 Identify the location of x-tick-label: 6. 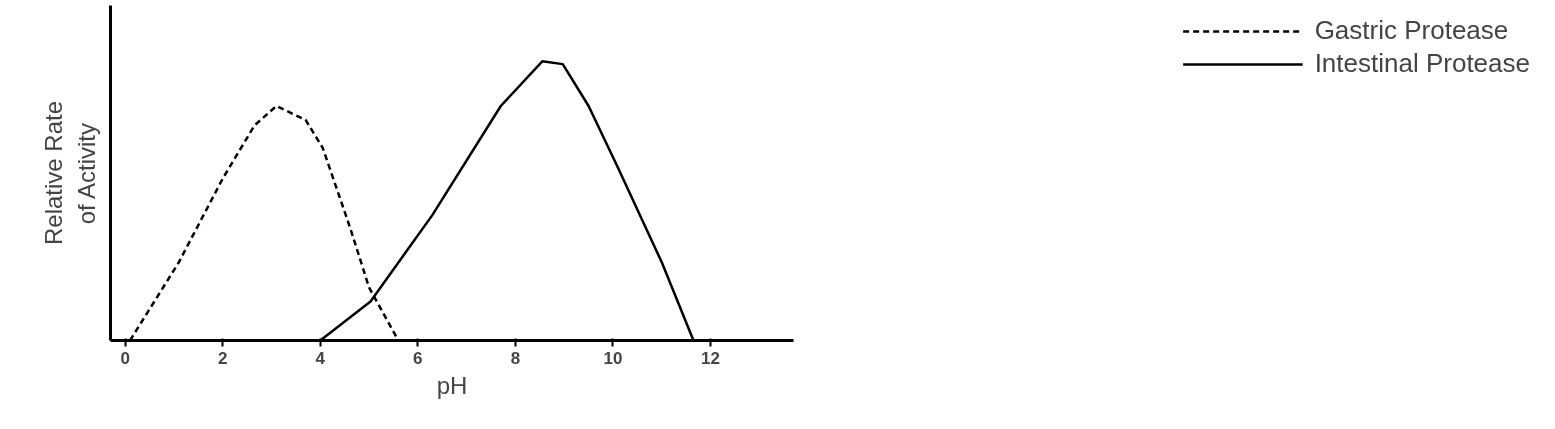
(418, 358).